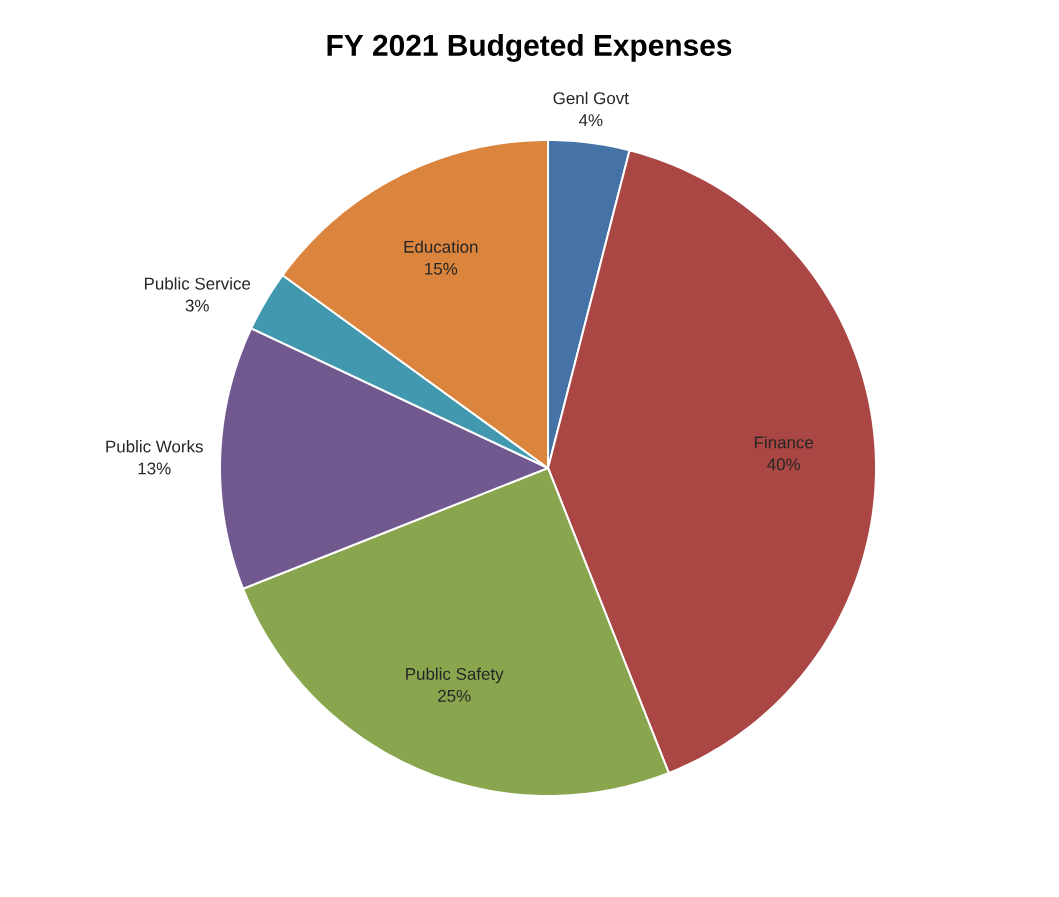 The width and height of the screenshot is (1059, 897). I want to click on data-label: 3%, so click(197, 305).